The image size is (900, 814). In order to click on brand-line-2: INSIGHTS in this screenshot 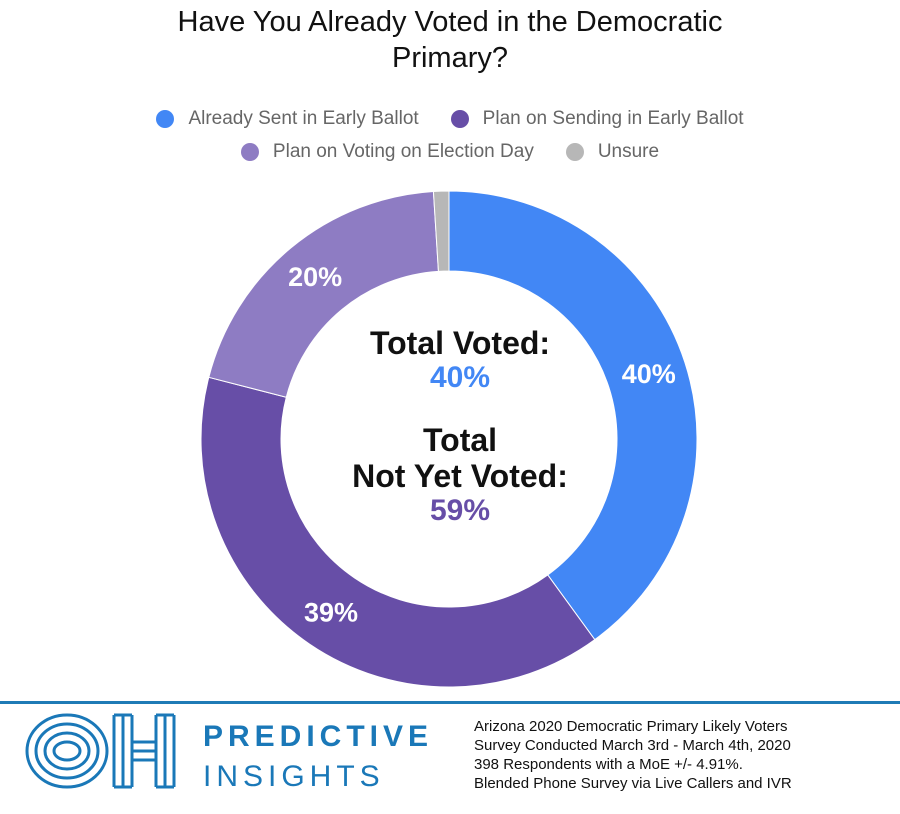, I will do `click(294, 776)`.